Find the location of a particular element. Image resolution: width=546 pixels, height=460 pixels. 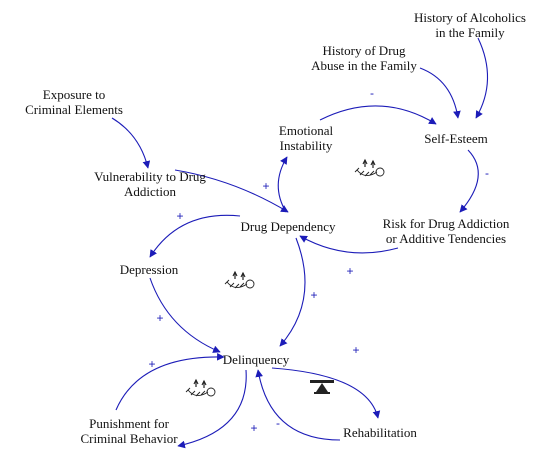

polarity-self-esteem-to-risk: - is located at coordinates (487, 173).